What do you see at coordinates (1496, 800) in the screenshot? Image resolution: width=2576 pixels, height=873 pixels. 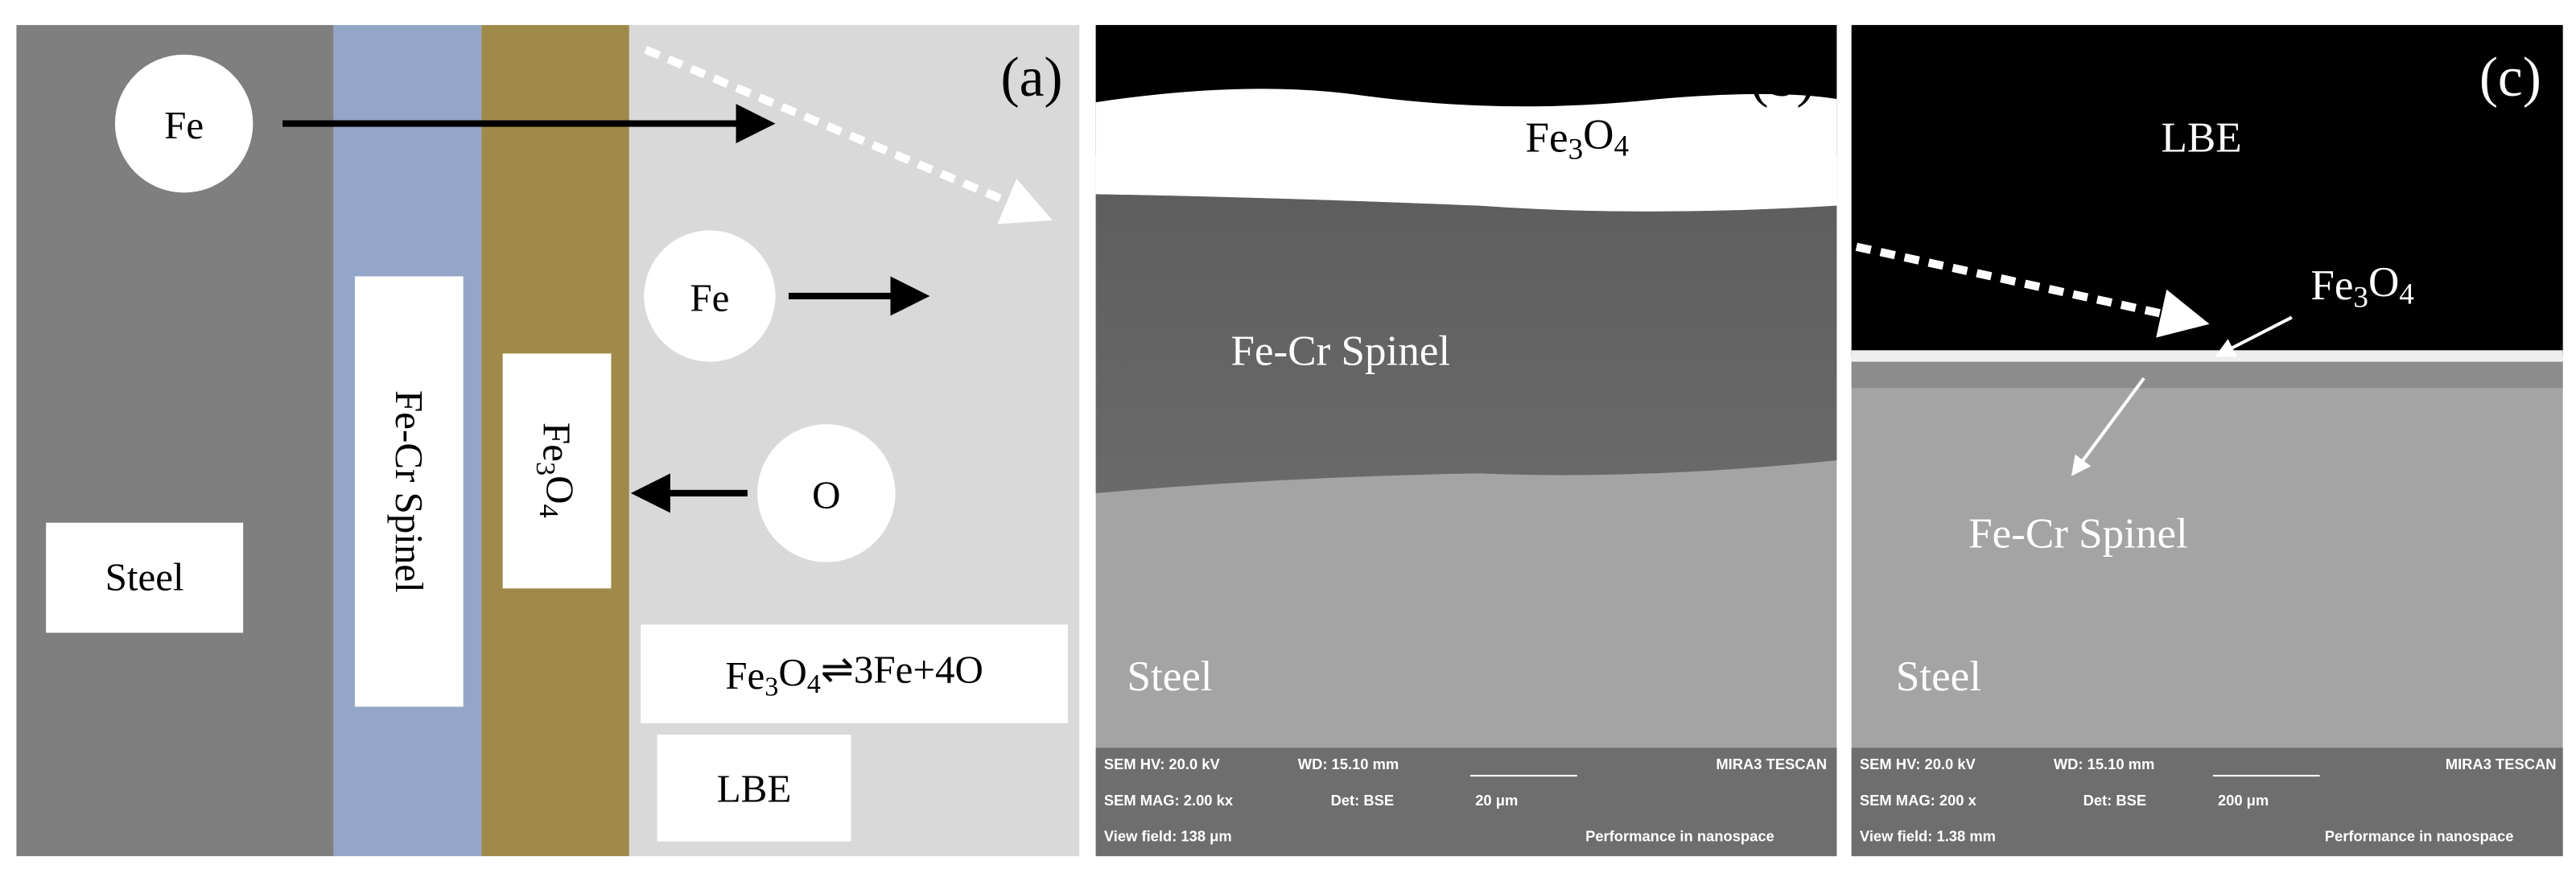 I see `info-text: 20 μm` at bounding box center [1496, 800].